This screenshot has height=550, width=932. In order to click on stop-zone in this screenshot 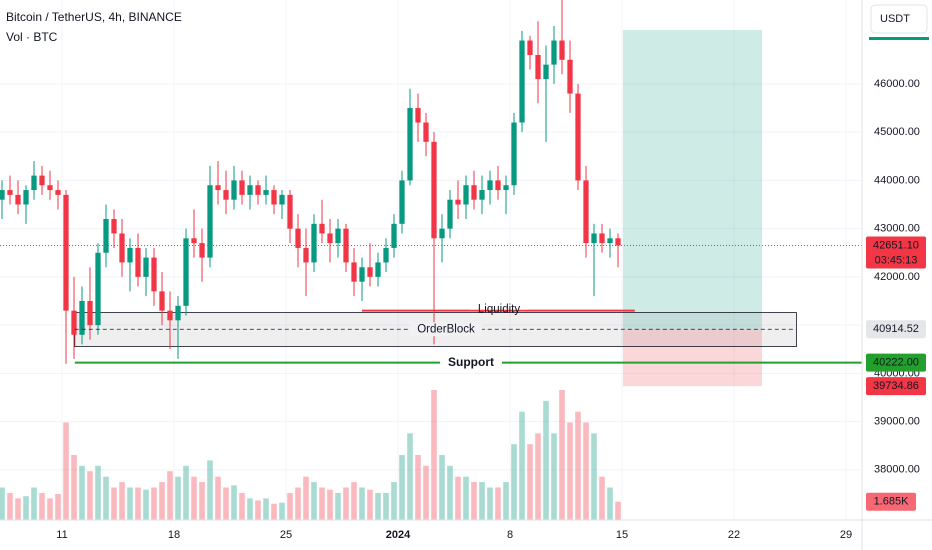, I will do `click(692, 358)`.